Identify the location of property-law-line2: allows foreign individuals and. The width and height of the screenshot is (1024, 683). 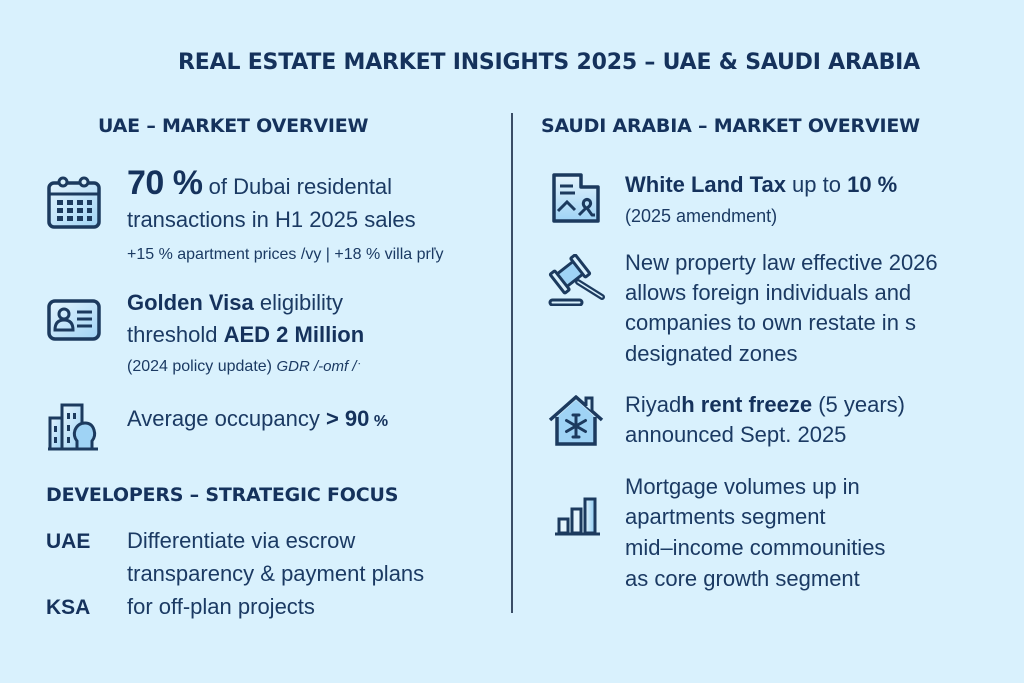
(768, 292).